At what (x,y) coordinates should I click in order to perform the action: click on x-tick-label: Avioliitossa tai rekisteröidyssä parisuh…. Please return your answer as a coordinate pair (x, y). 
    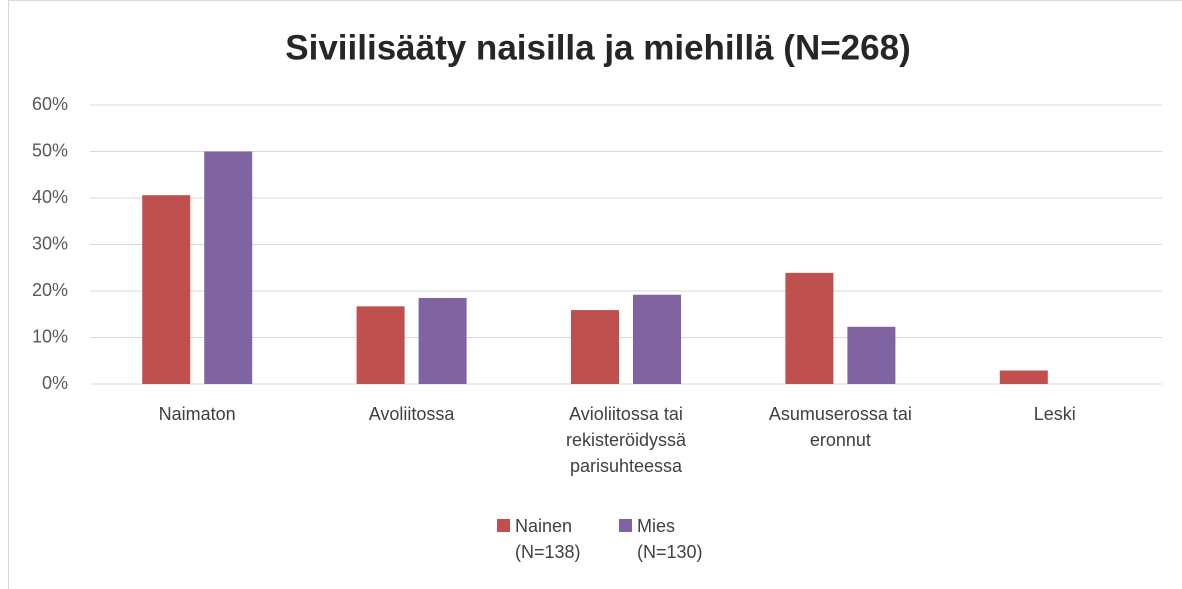
    Looking at the image, I should click on (626, 440).